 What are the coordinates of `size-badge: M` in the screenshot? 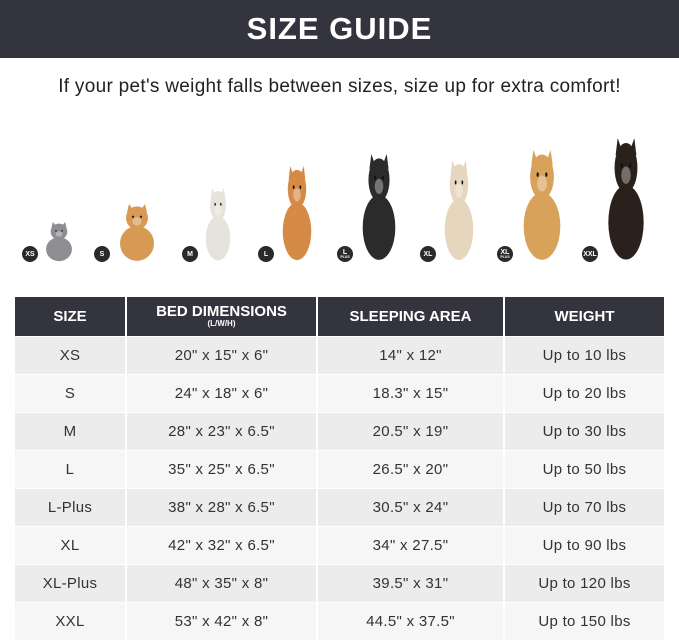 It's located at (190, 254).